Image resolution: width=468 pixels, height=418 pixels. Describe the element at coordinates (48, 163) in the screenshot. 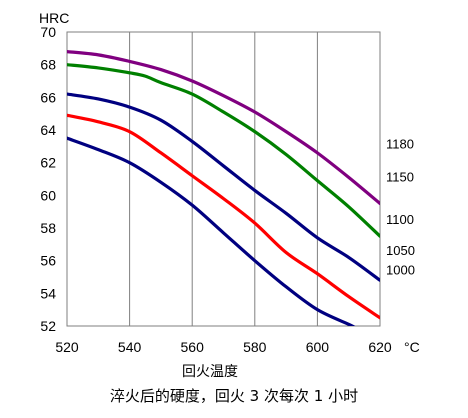

I see `y-tick-label: 62` at that location.